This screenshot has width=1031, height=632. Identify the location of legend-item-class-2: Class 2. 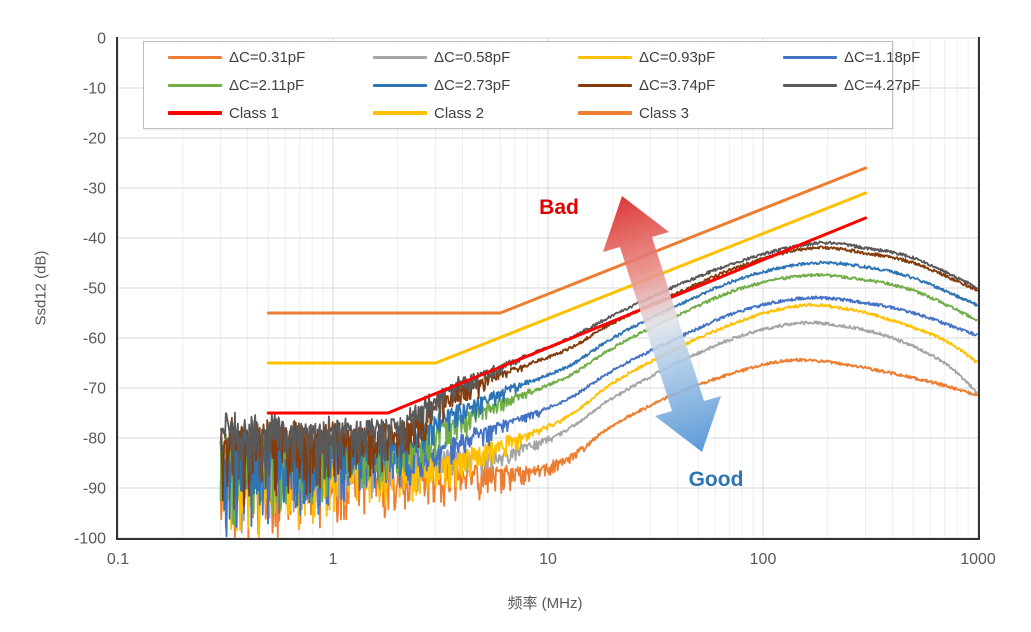
(475, 113).